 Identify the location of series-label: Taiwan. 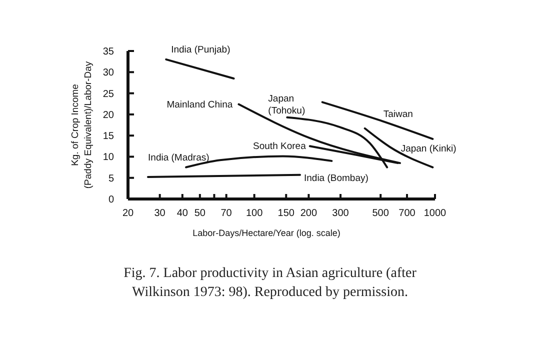
(398, 114).